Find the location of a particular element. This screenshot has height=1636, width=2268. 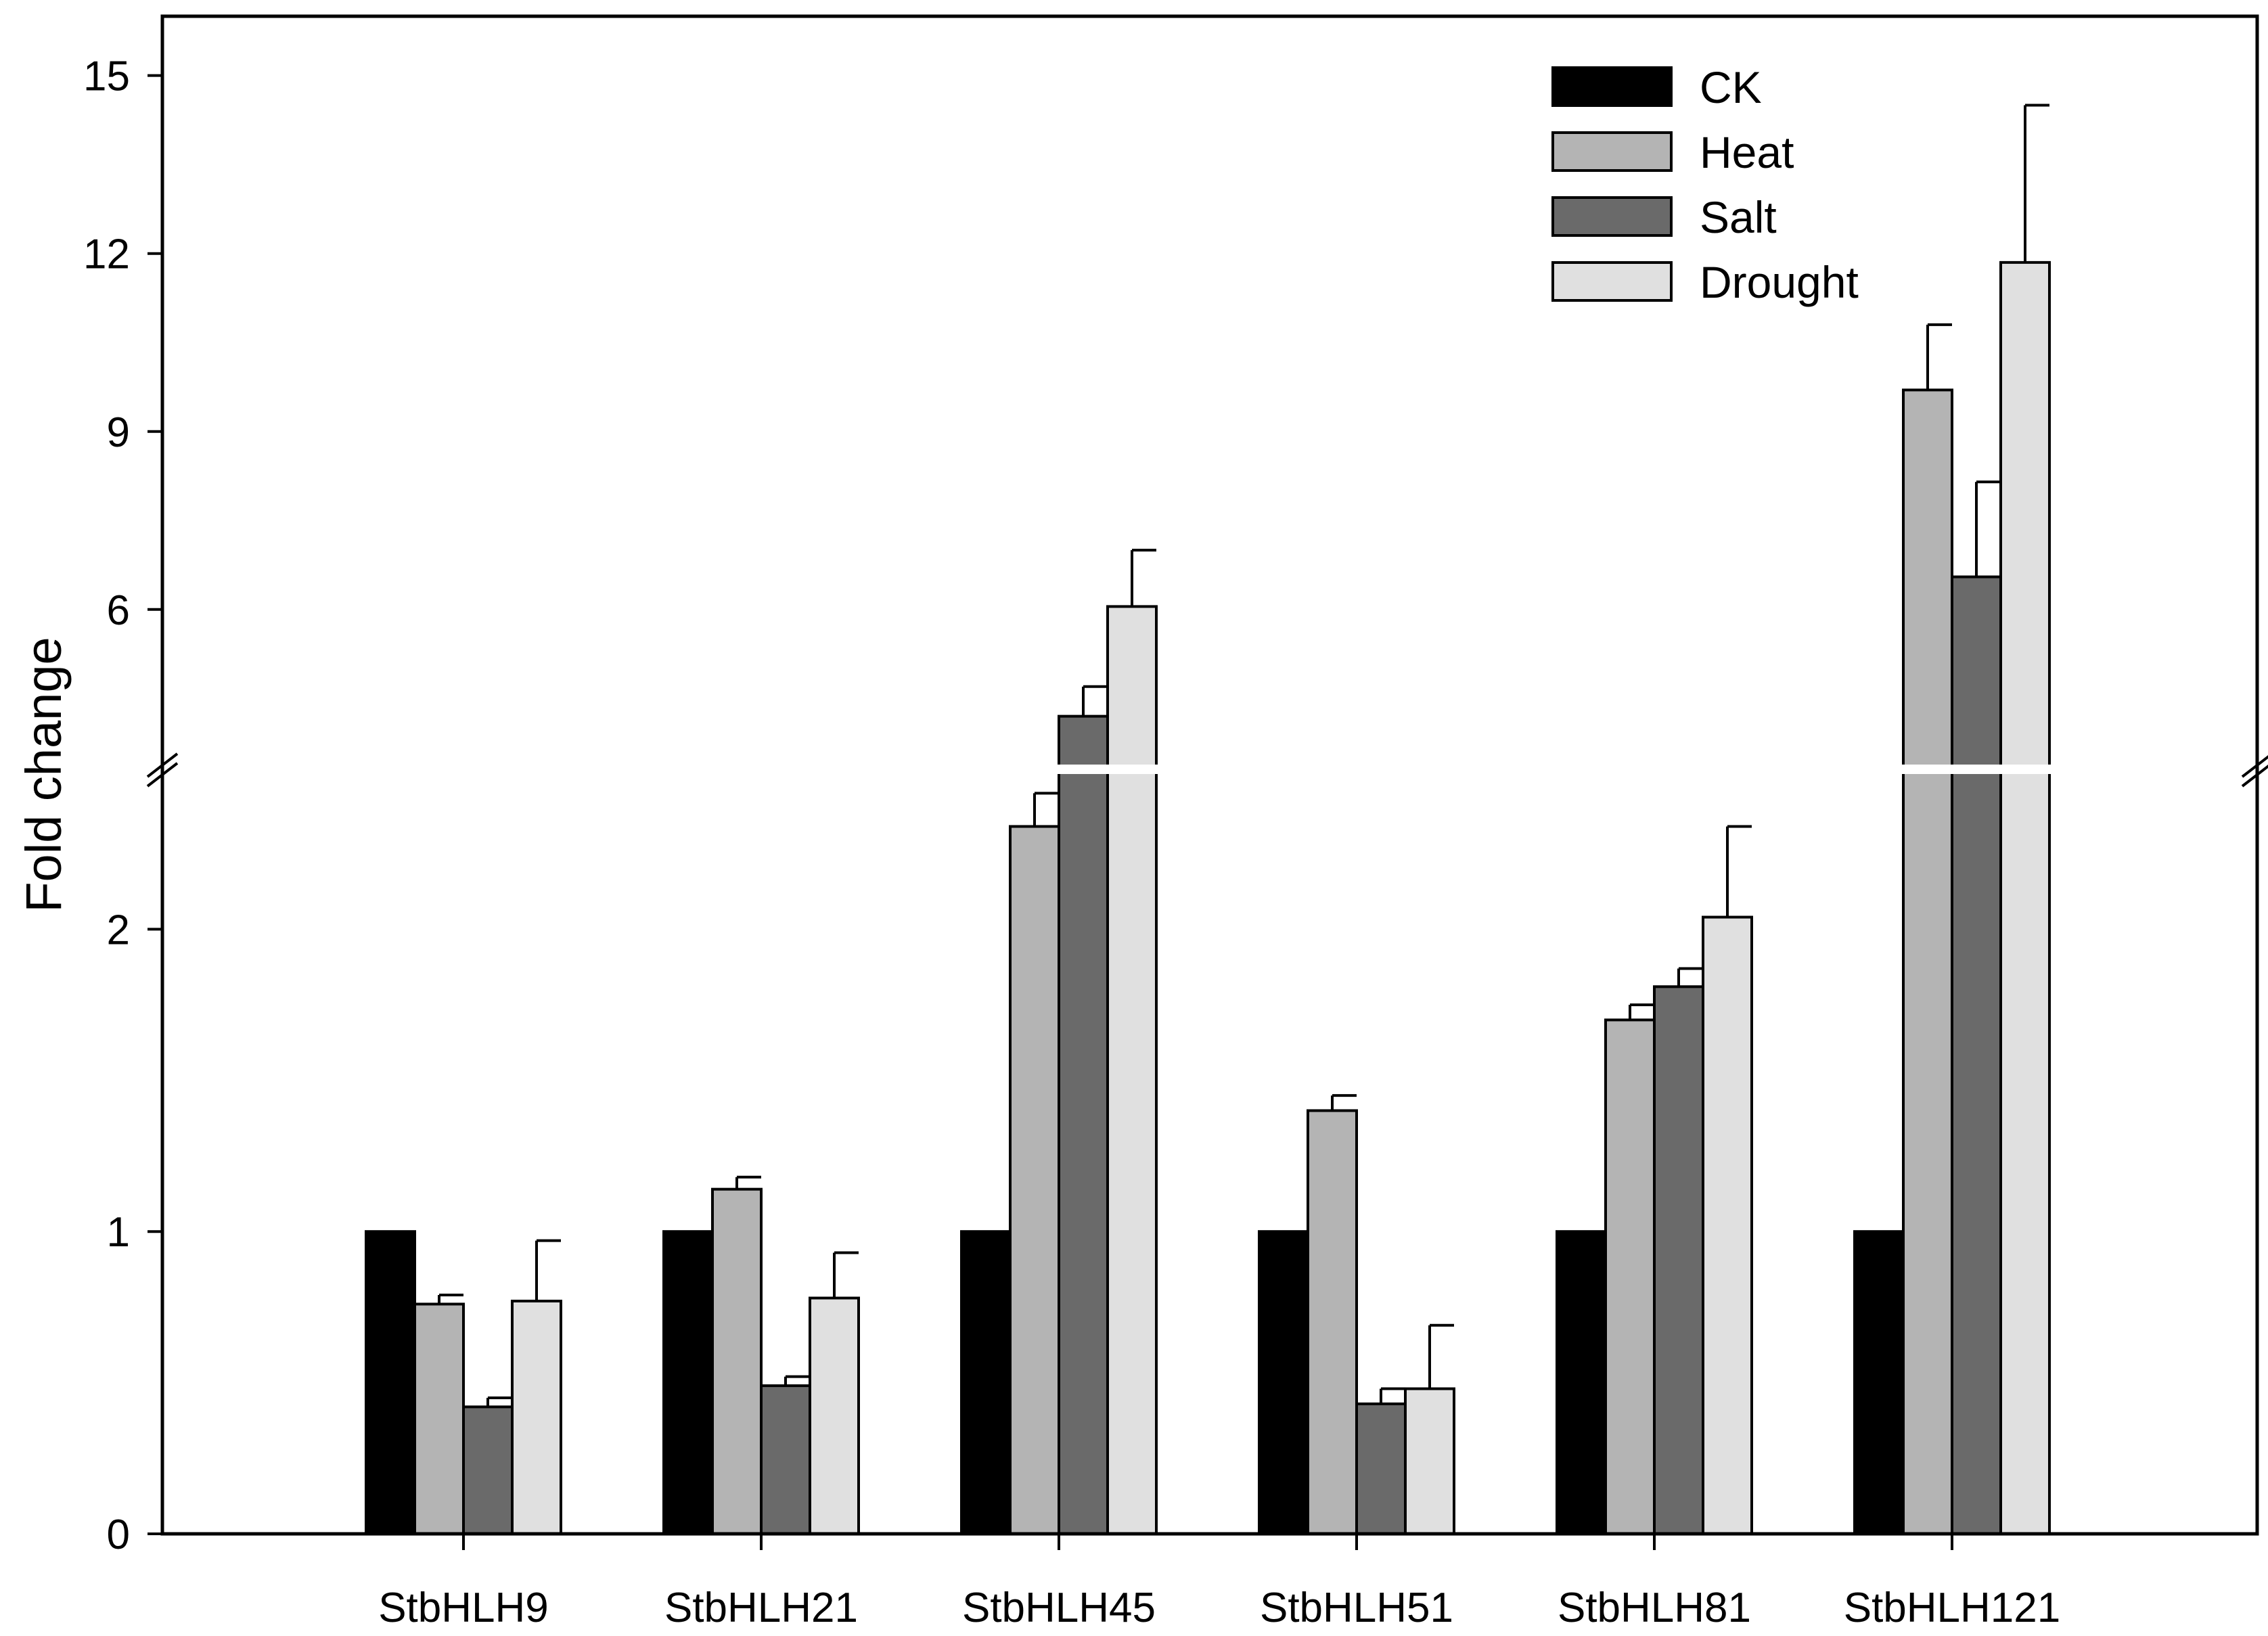

error-bar-drought-stbhlh51 is located at coordinates (1441, 1356).